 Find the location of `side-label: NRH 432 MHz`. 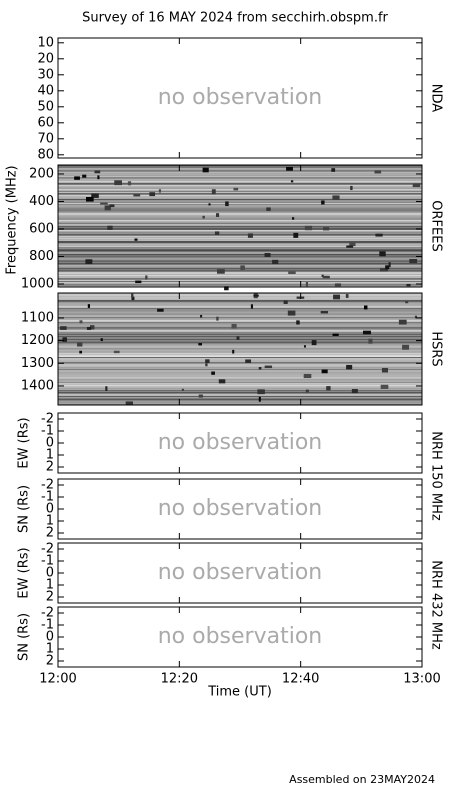

side-label: NRH 432 MHz is located at coordinates (436, 605).